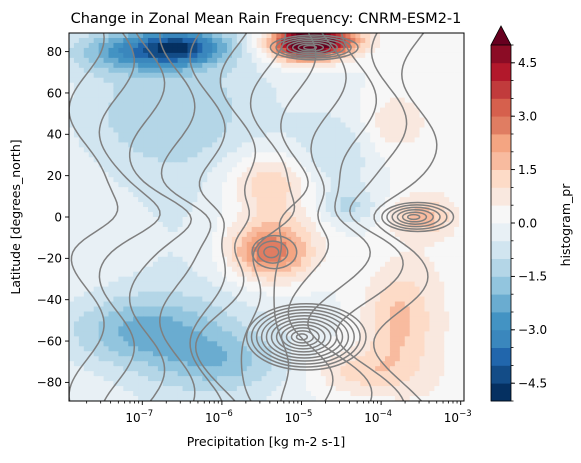 Image resolution: width=581 pixels, height=463 pixels. Describe the element at coordinates (532, 277) in the screenshot. I see `colorbar-tick-label: −1.5` at that location.